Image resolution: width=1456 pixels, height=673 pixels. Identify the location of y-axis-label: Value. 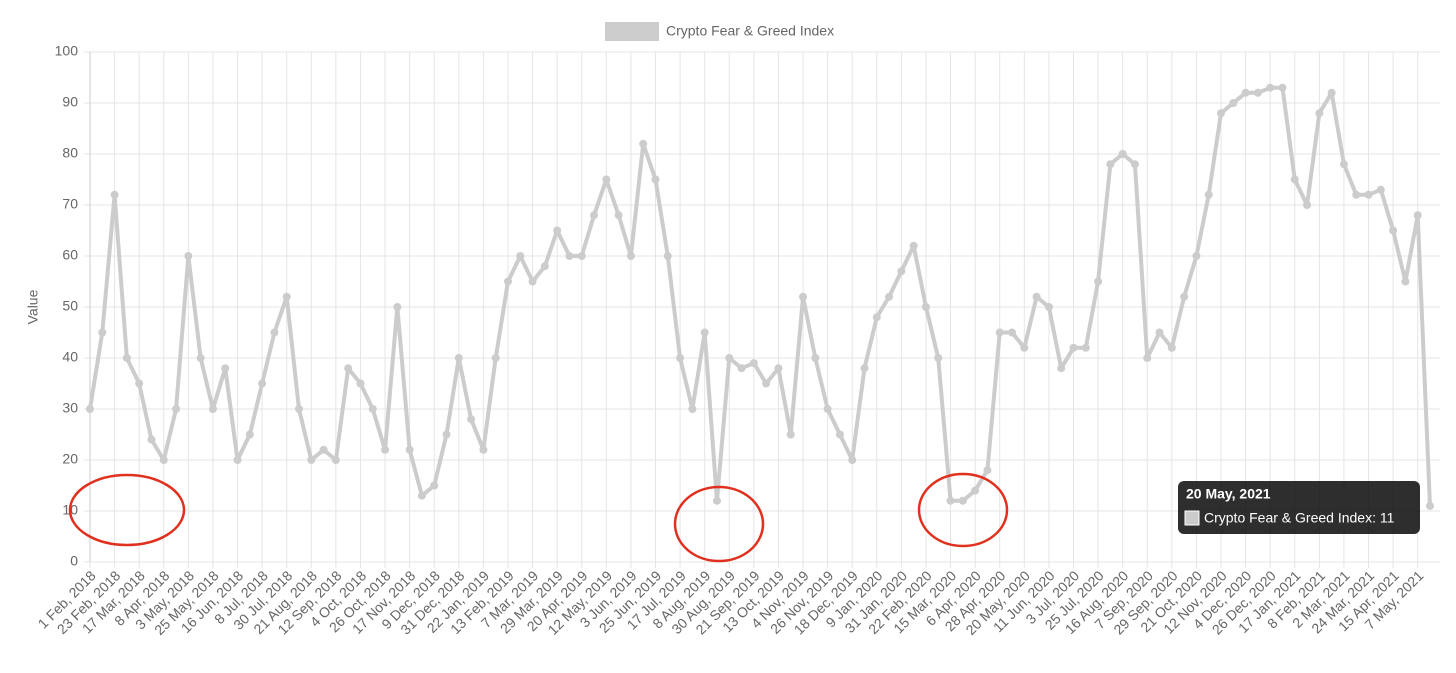
(33, 306).